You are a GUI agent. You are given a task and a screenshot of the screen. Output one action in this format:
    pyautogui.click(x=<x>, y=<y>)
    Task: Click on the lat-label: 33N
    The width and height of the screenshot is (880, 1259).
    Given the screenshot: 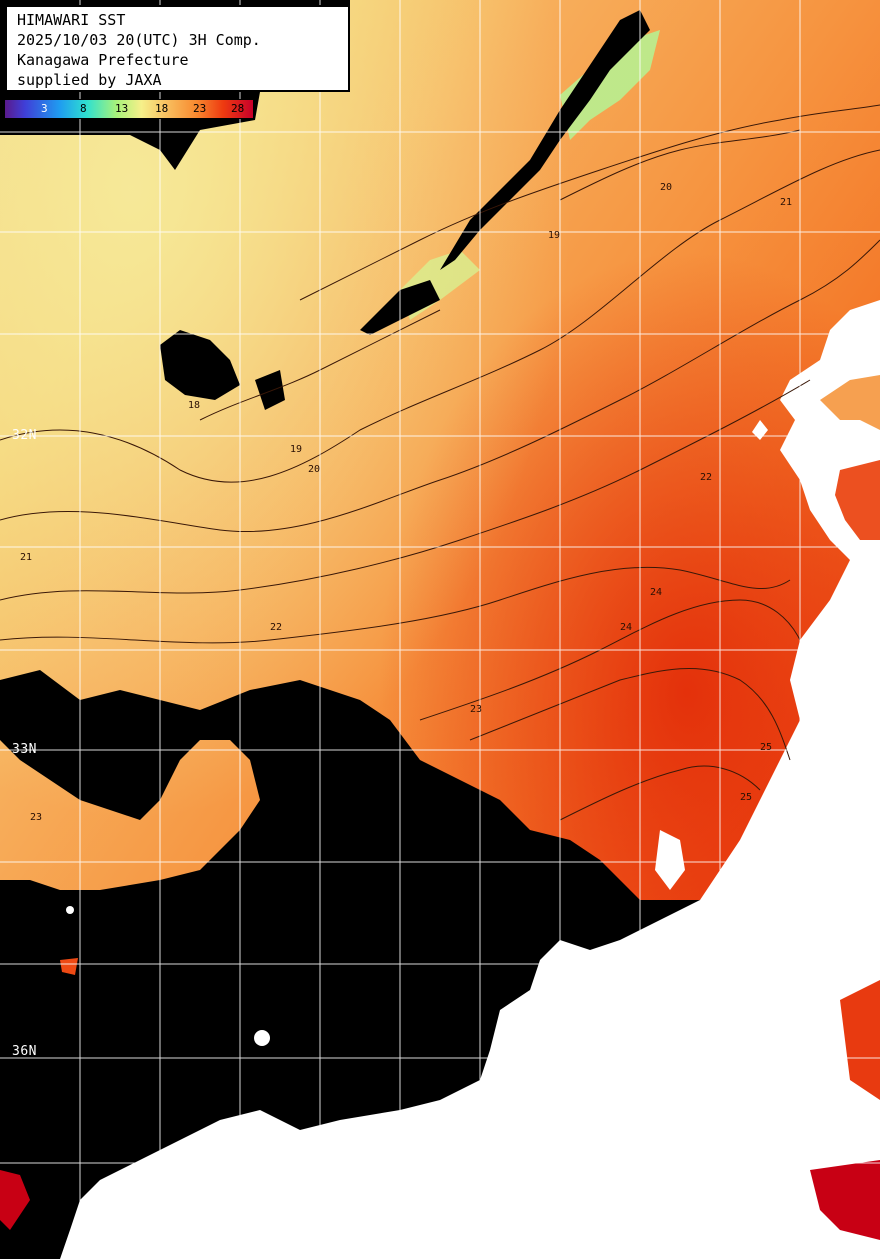 What is the action you would take?
    pyautogui.click(x=24, y=749)
    